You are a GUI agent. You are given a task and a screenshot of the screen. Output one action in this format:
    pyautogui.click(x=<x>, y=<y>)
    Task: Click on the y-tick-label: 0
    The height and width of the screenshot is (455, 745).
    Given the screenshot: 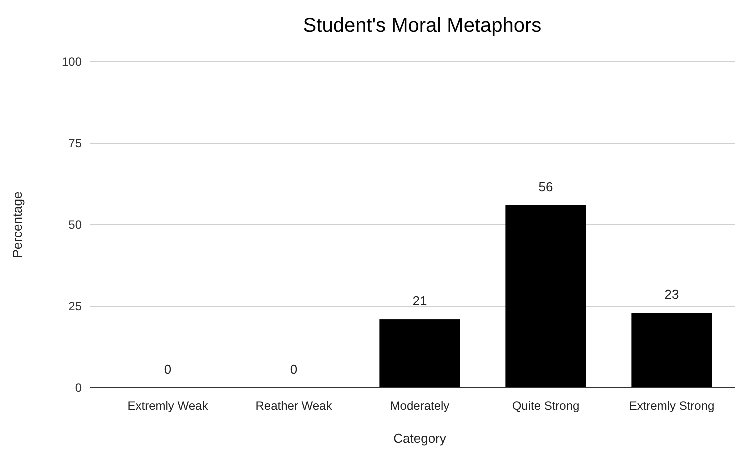 What is the action you would take?
    pyautogui.click(x=78, y=388)
    